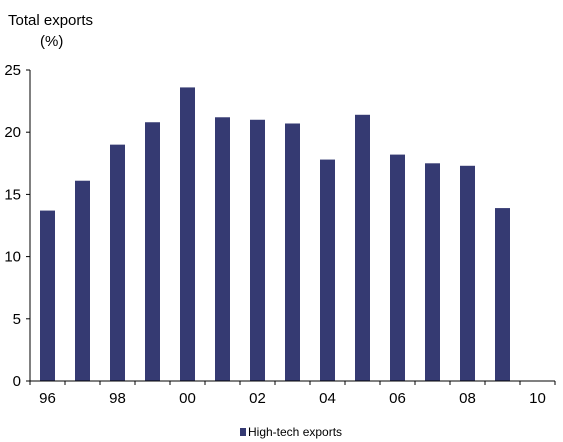  Describe the element at coordinates (243, 432) in the screenshot. I see `legend-swatch` at that location.